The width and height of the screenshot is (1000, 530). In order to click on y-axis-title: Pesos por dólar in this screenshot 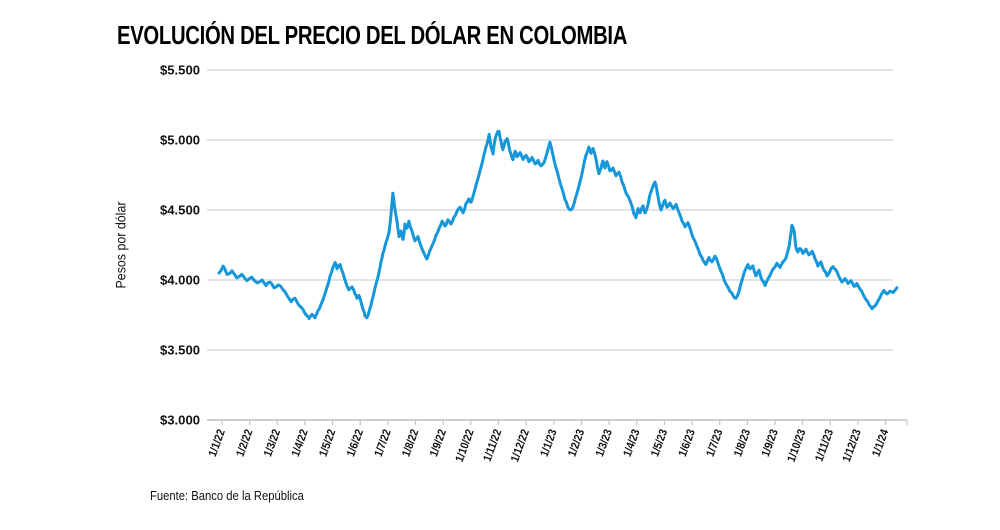, I will do `click(121, 245)`.